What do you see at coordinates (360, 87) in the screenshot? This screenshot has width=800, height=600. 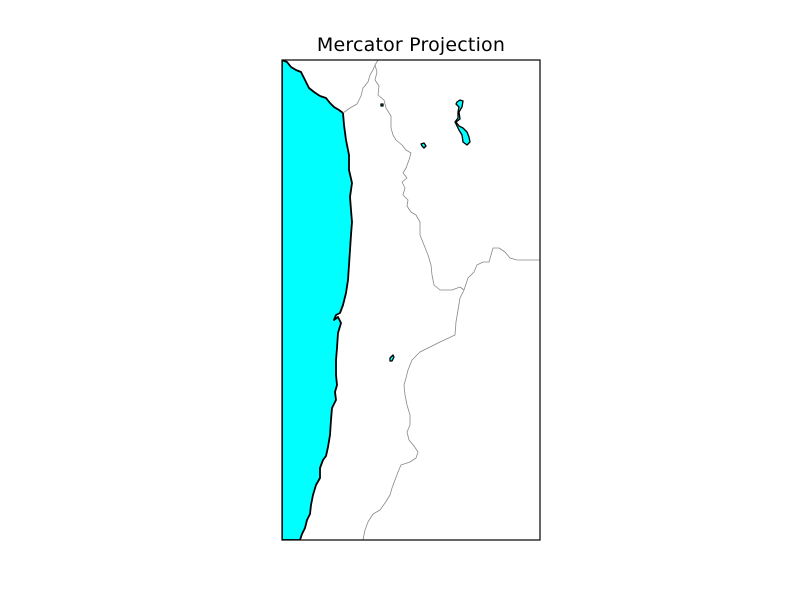 I see `border-peru-chile-coast` at bounding box center [360, 87].